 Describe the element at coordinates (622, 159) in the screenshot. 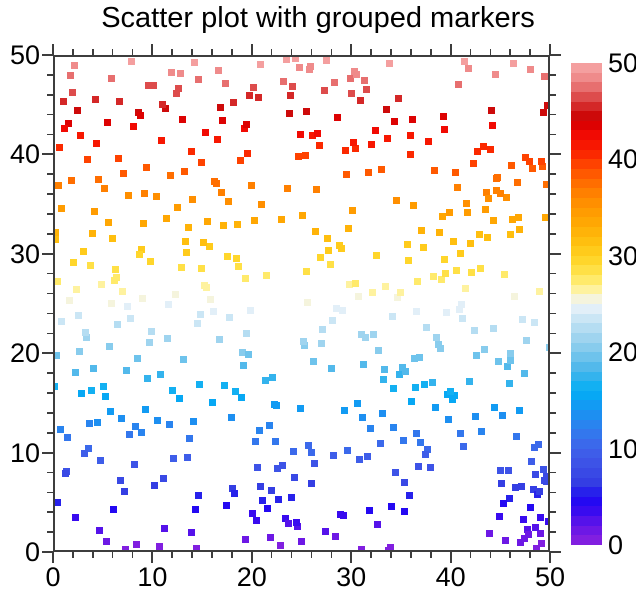

I see `colorbar-tick-label: 40` at that location.